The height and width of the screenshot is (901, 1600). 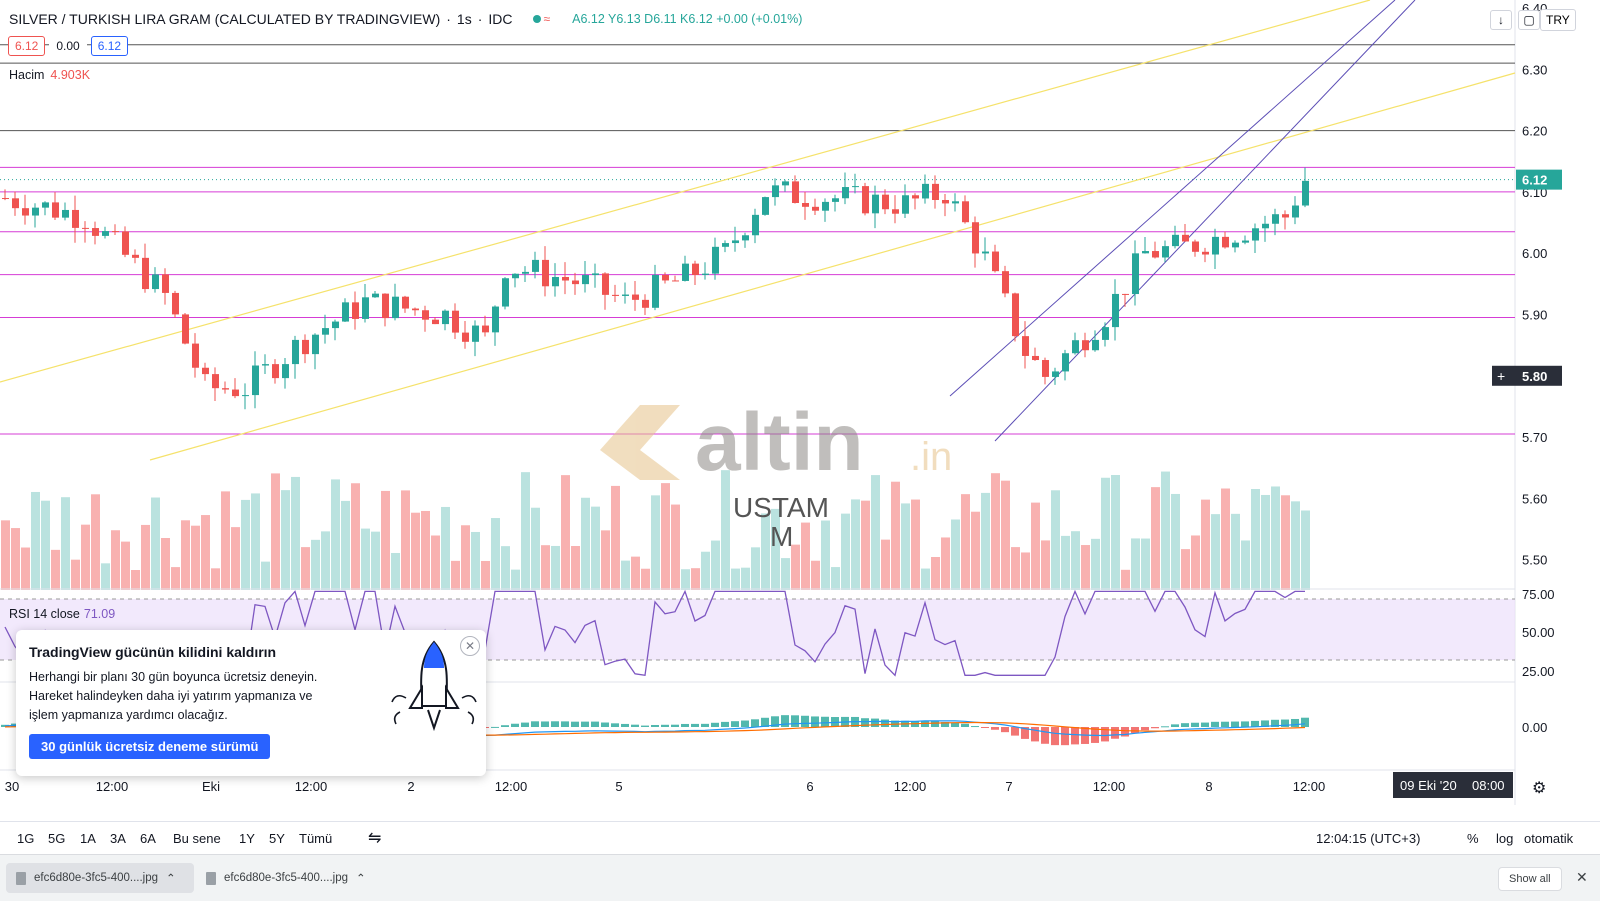 I want to click on price-tick-label: 5.70, so click(x=1534, y=437).